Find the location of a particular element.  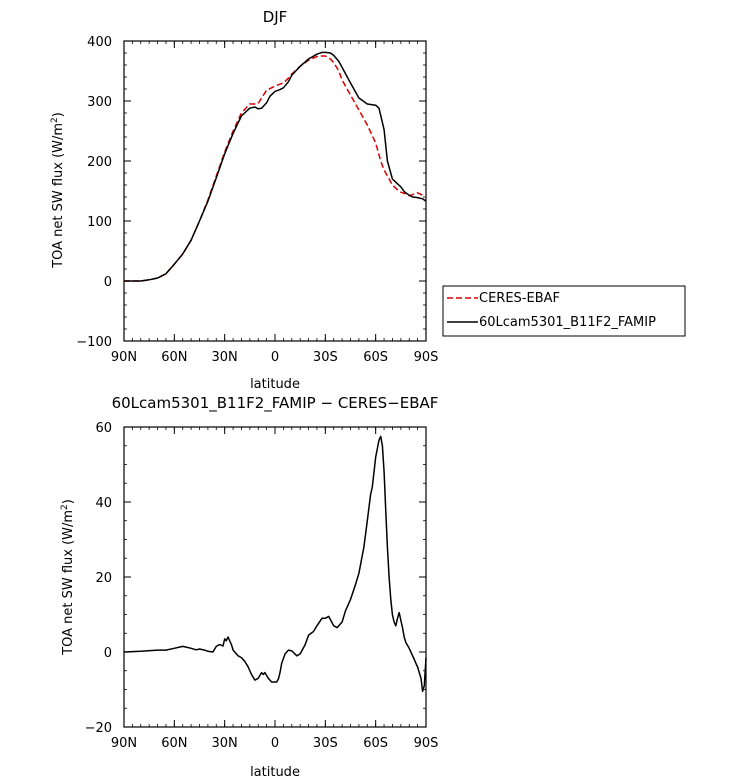

top-x-tick-label: 60N is located at coordinates (174, 357).